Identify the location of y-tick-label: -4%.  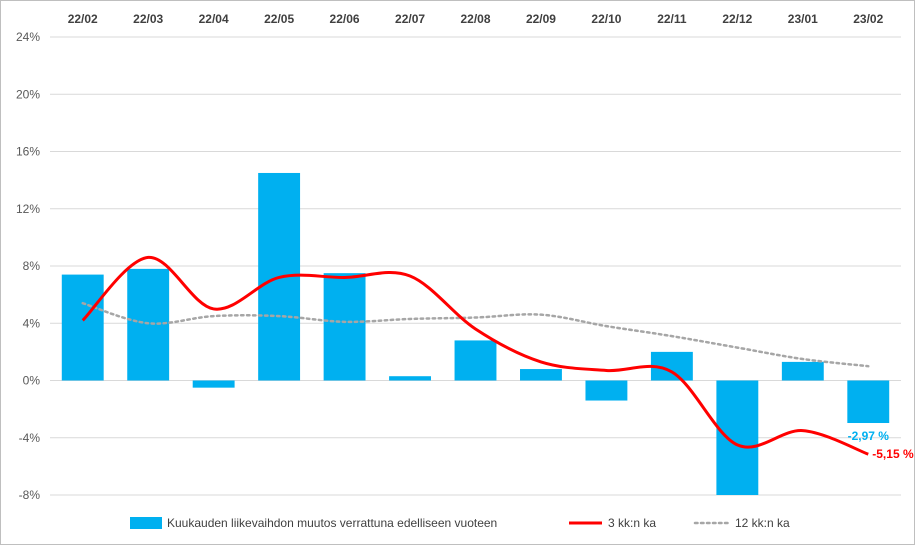
(30, 438).